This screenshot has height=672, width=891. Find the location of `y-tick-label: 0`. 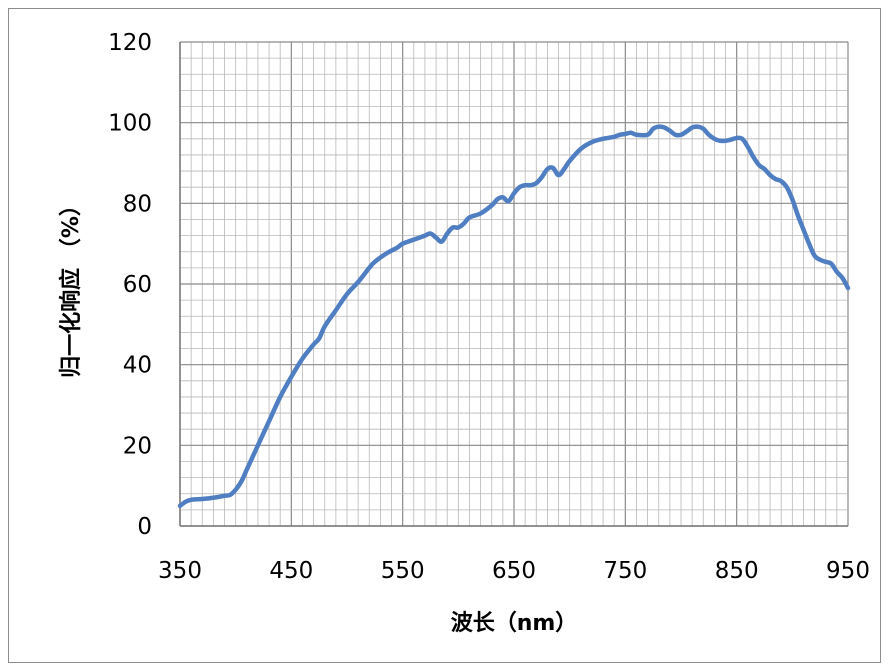

y-tick-label: 0 is located at coordinates (144, 527).